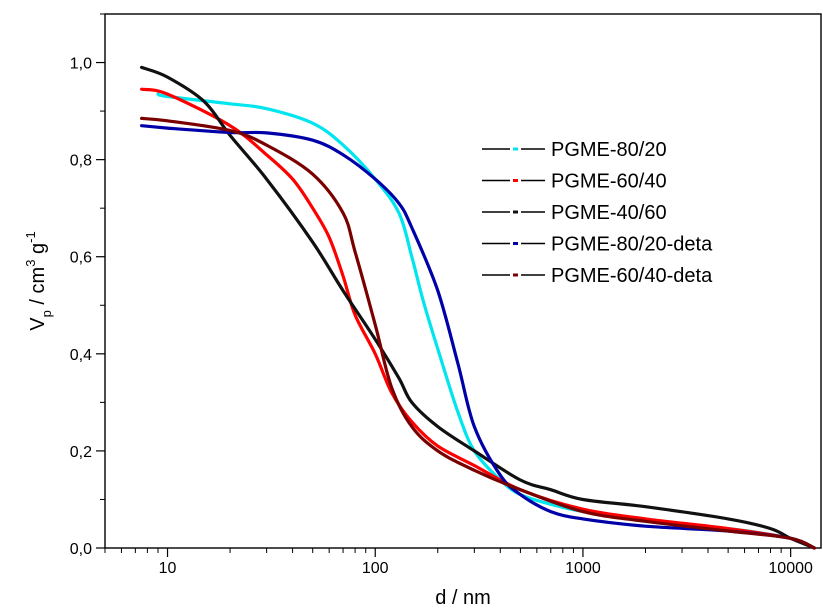  Describe the element at coordinates (81, 452) in the screenshot. I see `y-tick-label: 0,2` at that location.